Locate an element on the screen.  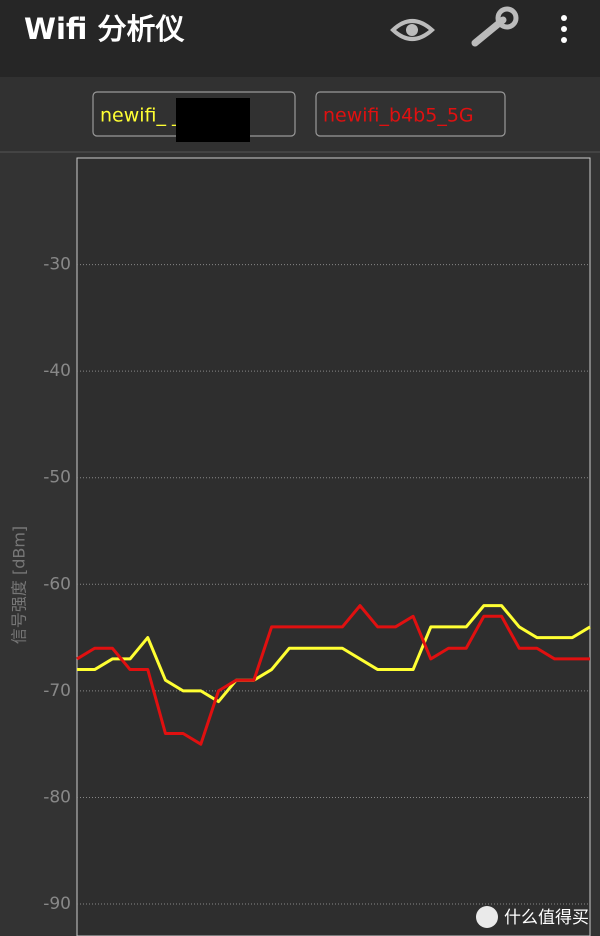
y-tick-label: -60 is located at coordinates (57, 584).